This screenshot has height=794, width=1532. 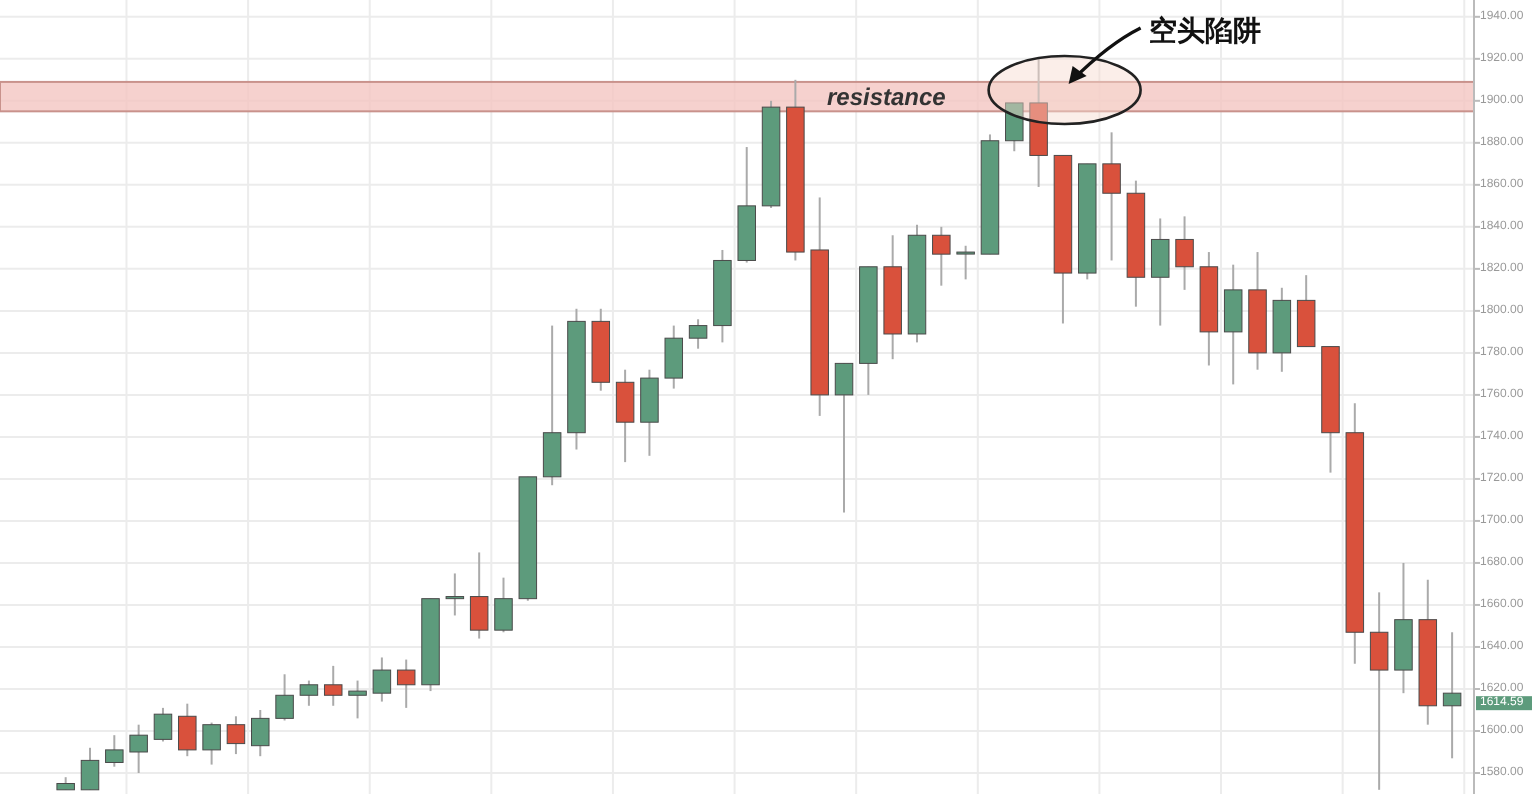 I want to click on band-label: resistance, so click(x=887, y=96).